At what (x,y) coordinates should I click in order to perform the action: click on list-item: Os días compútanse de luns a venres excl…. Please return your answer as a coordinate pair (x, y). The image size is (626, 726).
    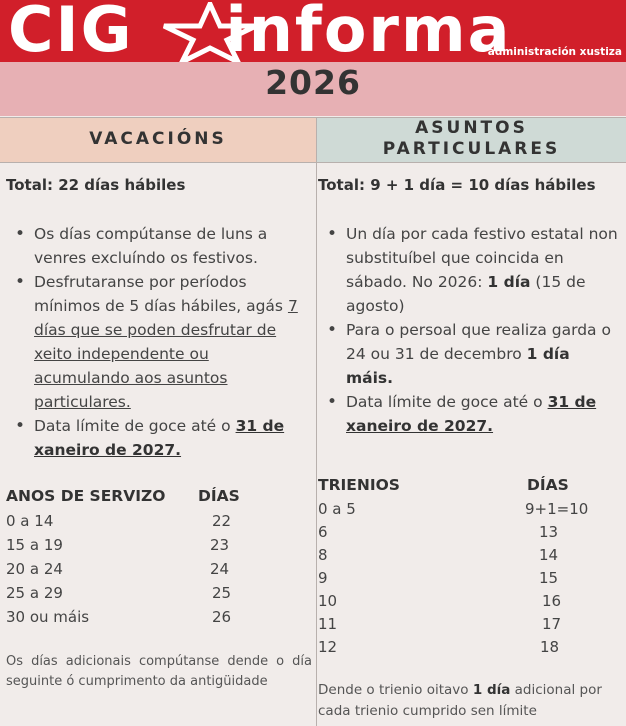
    Looking at the image, I should click on (161, 246).